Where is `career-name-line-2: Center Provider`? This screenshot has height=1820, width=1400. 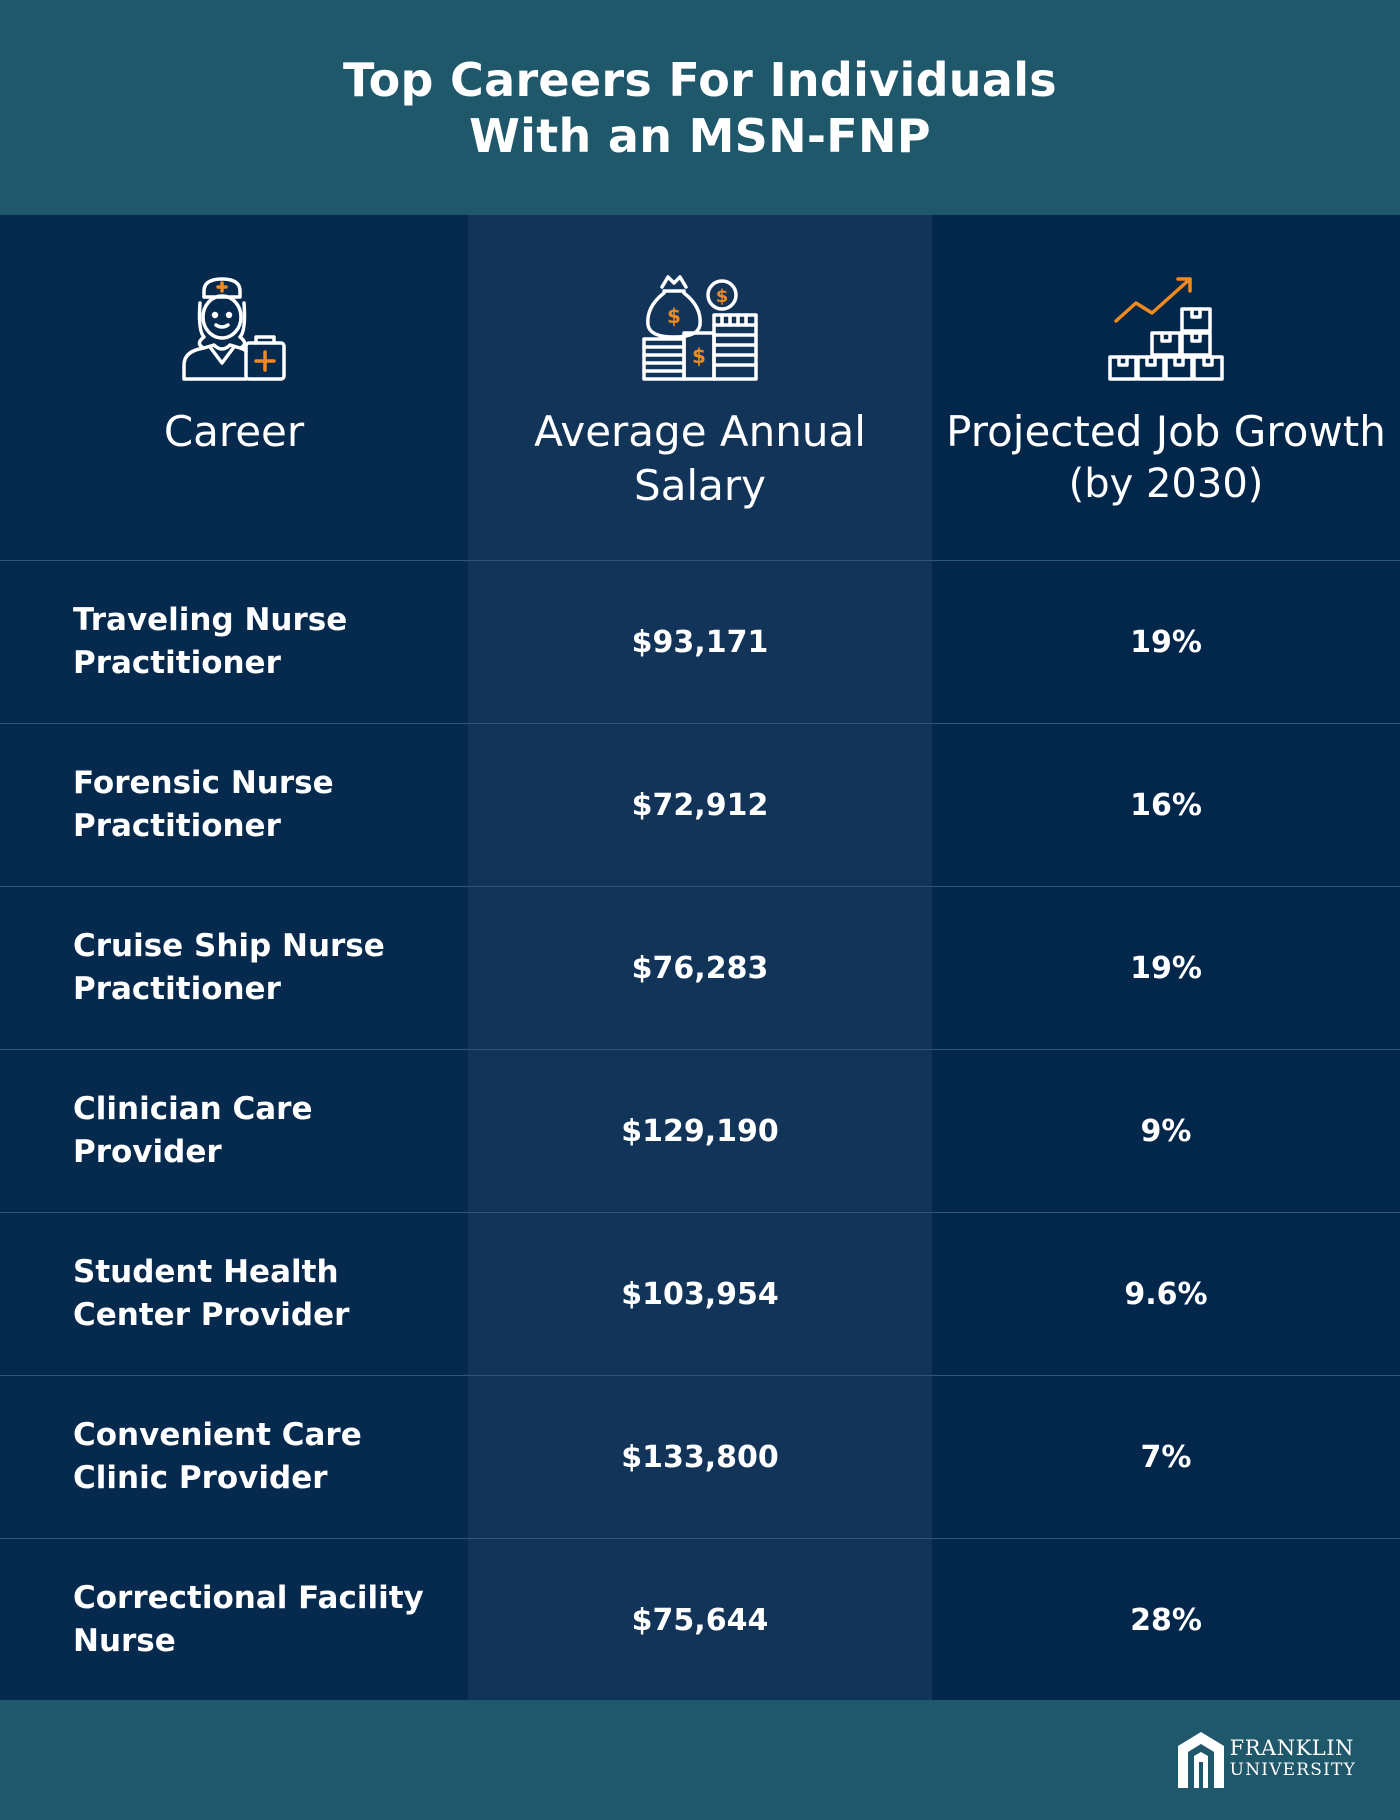 career-name-line-2: Center Provider is located at coordinates (211, 1315).